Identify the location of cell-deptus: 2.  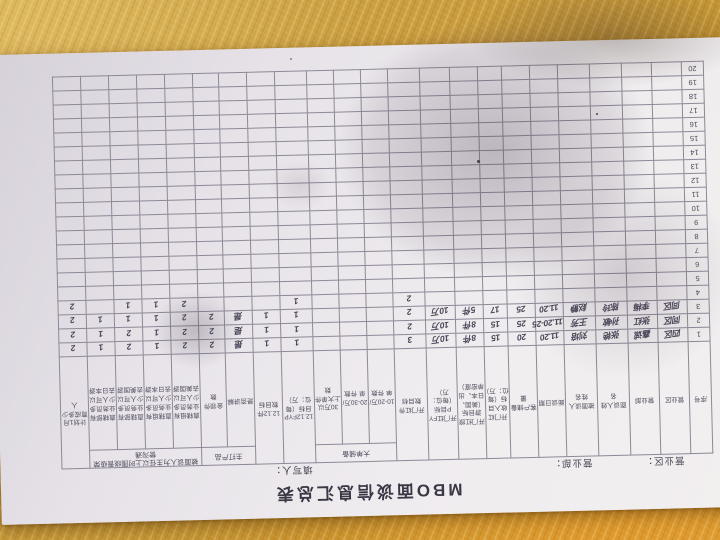
(128, 334).